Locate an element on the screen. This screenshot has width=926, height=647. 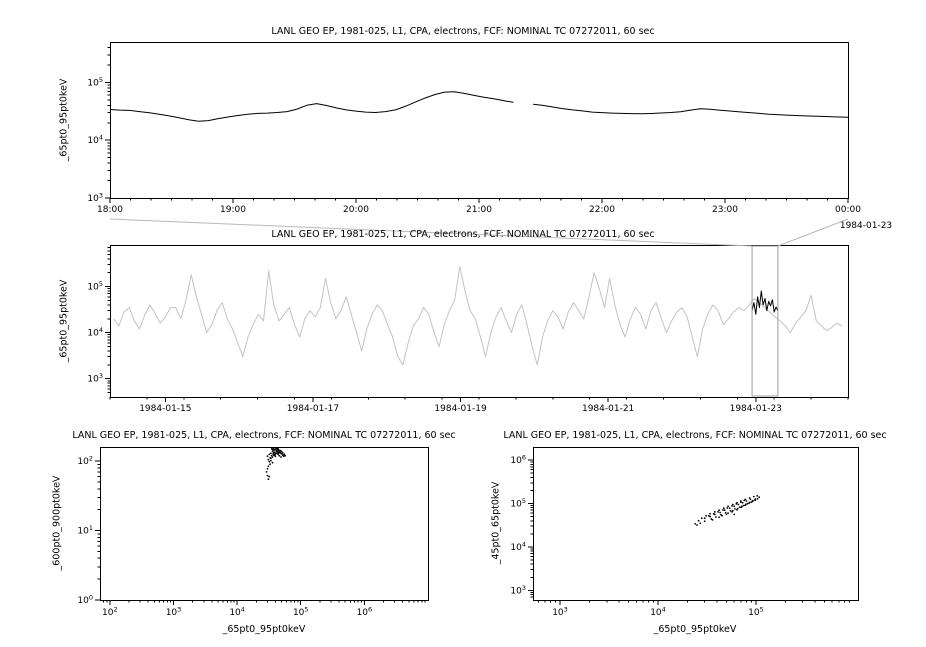
svg-text: 19:00 is located at coordinates (233, 210).